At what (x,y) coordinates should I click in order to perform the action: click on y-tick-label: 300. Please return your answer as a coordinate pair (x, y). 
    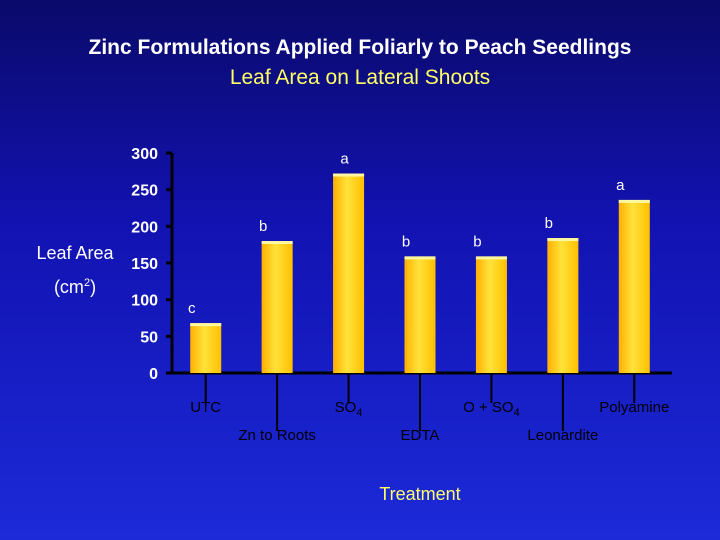
    Looking at the image, I should click on (144, 154).